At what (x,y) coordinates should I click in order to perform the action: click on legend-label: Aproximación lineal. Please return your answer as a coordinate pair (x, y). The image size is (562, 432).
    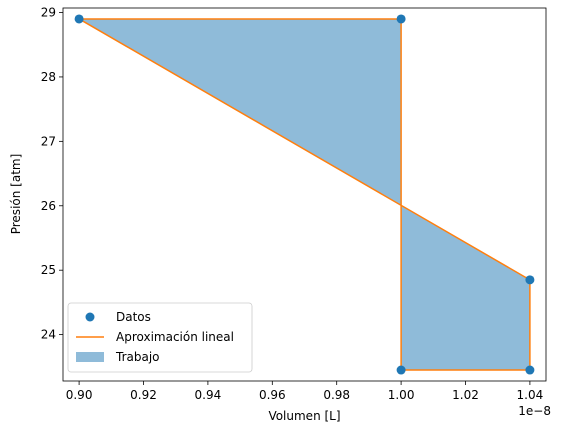
    Looking at the image, I should click on (175, 337).